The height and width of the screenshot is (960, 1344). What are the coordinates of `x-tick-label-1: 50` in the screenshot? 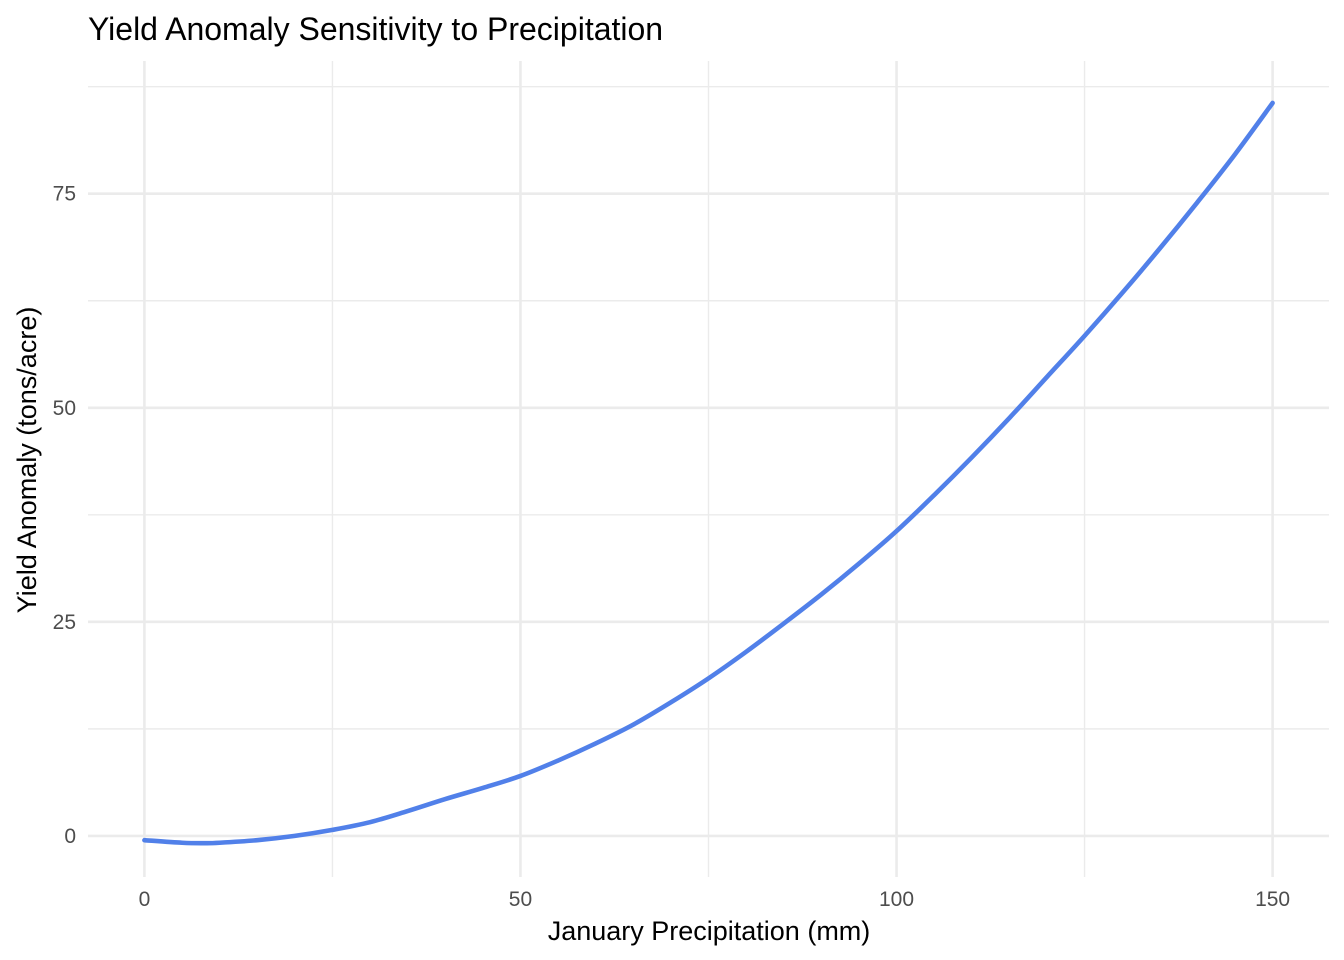 It's located at (520, 899).